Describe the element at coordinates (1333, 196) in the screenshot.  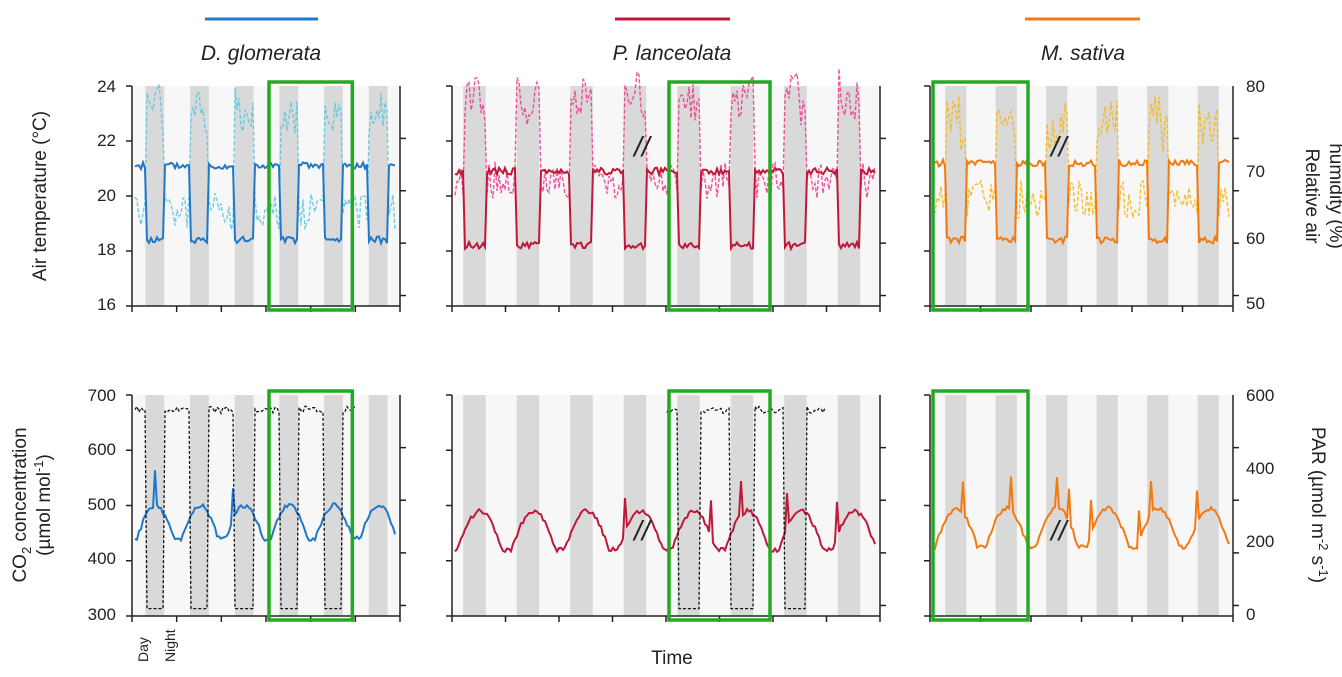
I see `right-top-axis-label-line2: humidity (%)` at that location.